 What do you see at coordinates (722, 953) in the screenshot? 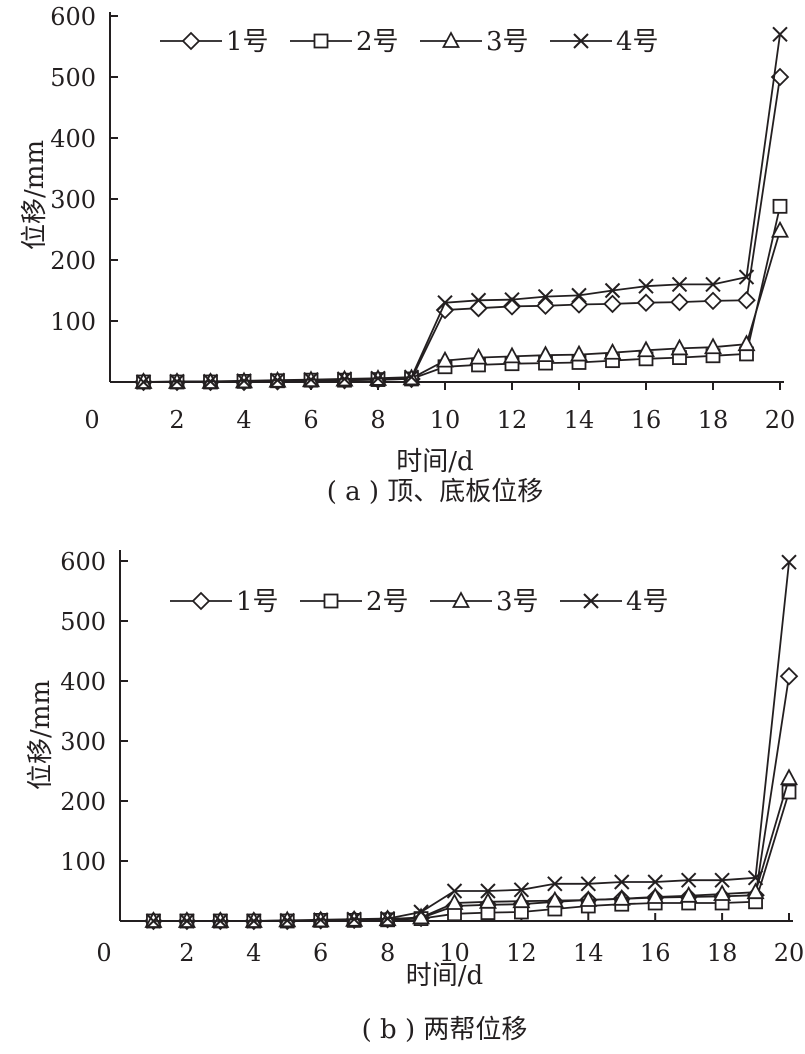
I see `x-tick-label: 18` at bounding box center [722, 953].